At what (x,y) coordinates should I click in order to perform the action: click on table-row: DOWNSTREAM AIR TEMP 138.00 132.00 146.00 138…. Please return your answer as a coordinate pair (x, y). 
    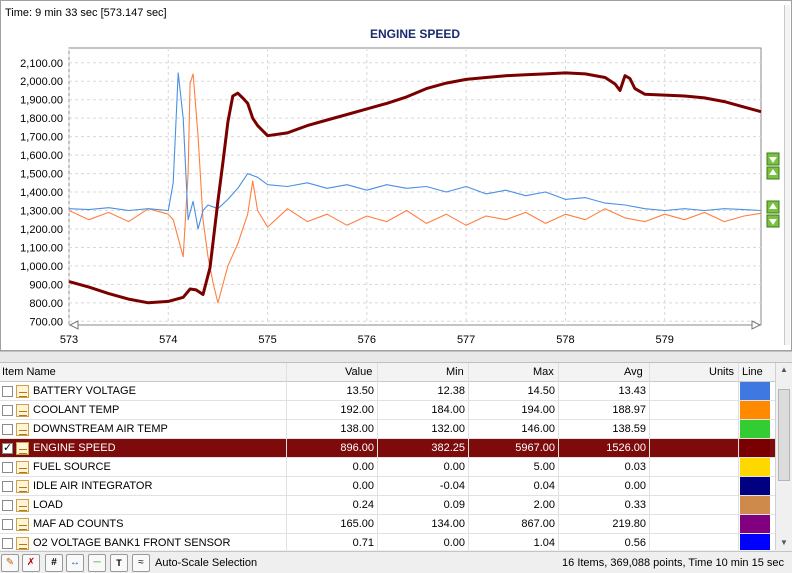
    Looking at the image, I should click on (387, 429).